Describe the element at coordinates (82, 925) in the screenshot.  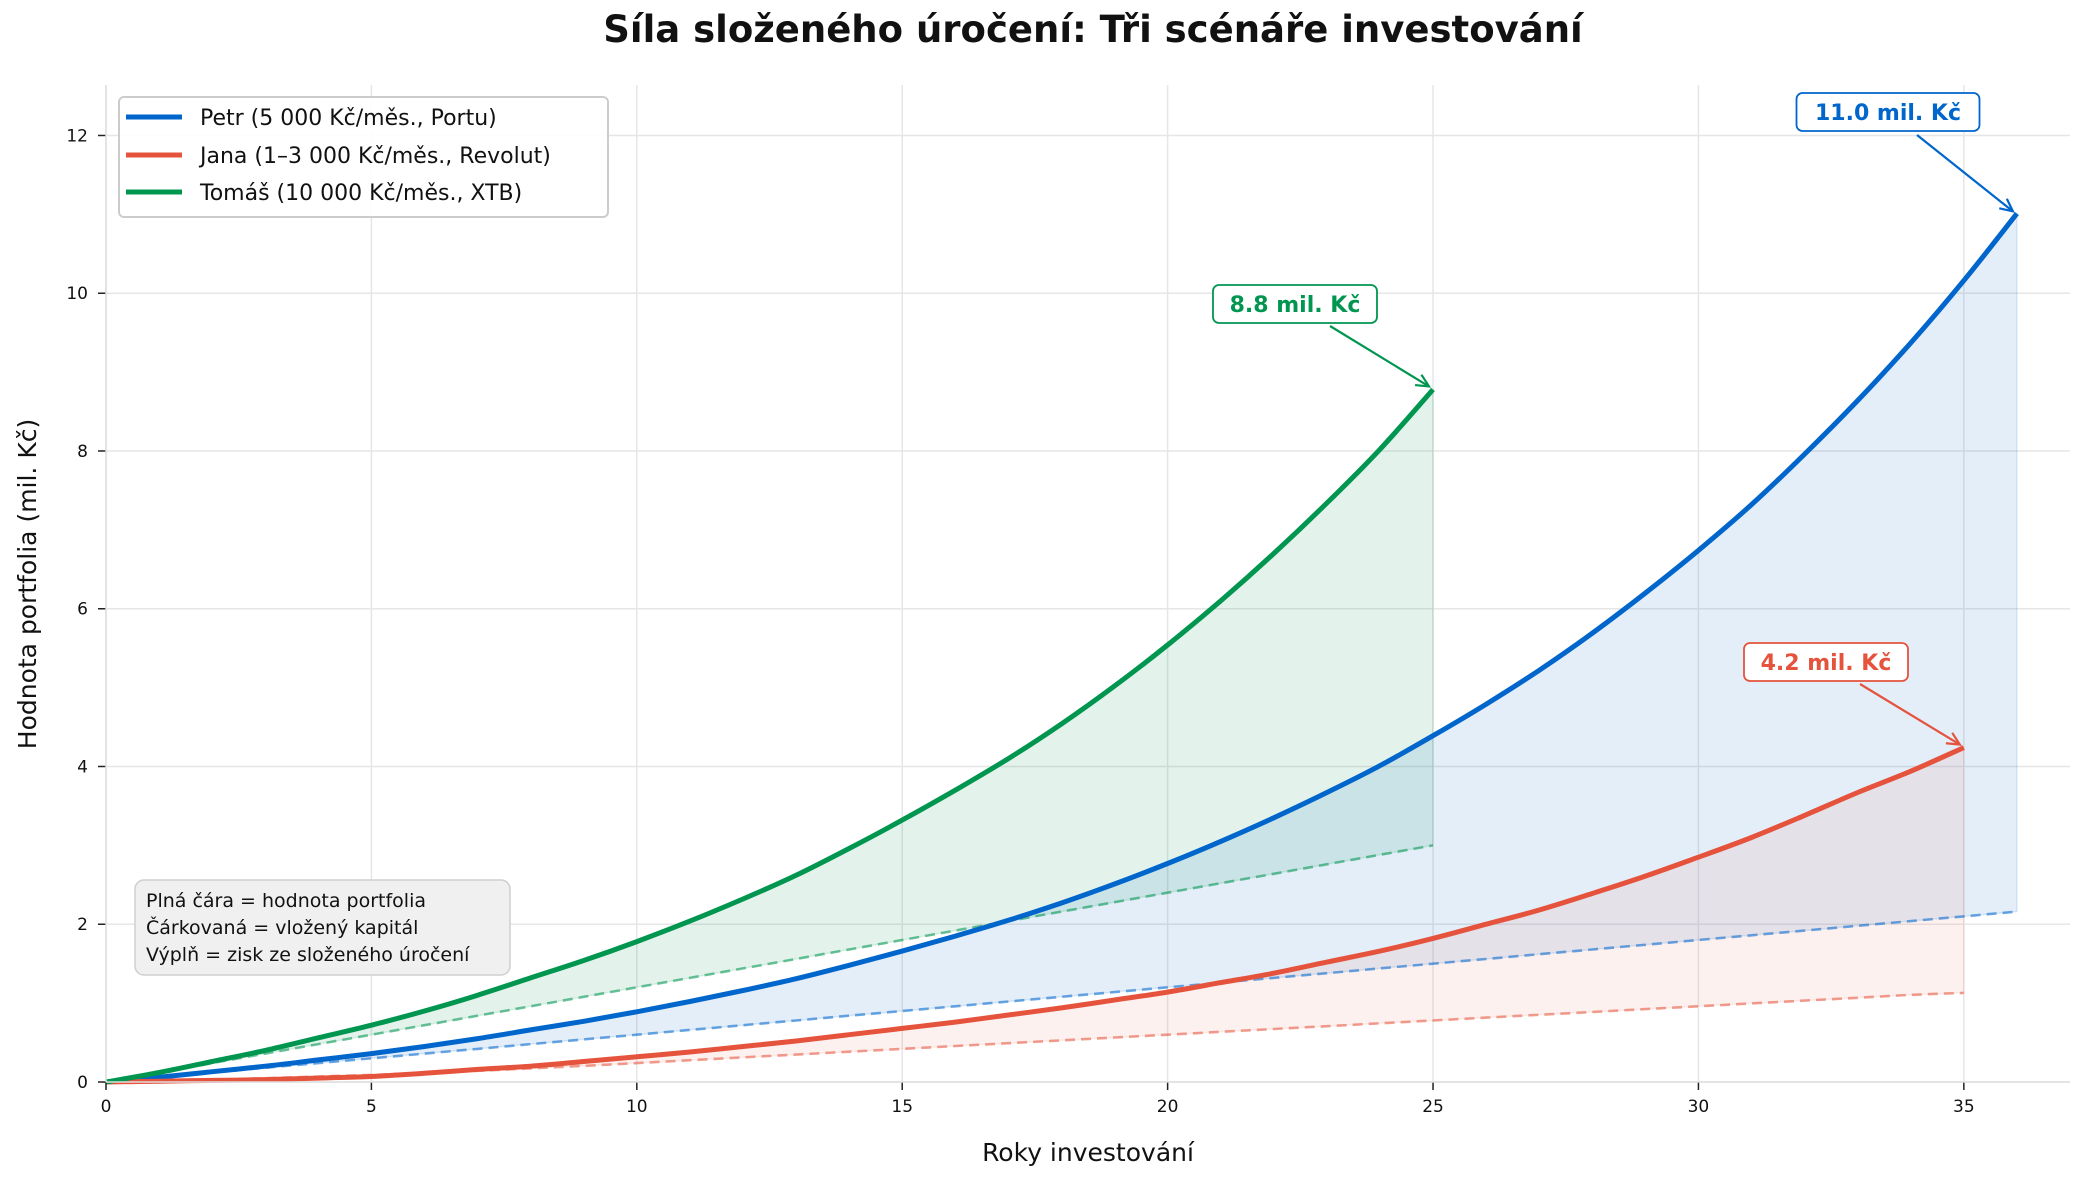
I see `y-tick-label: 2` at that location.